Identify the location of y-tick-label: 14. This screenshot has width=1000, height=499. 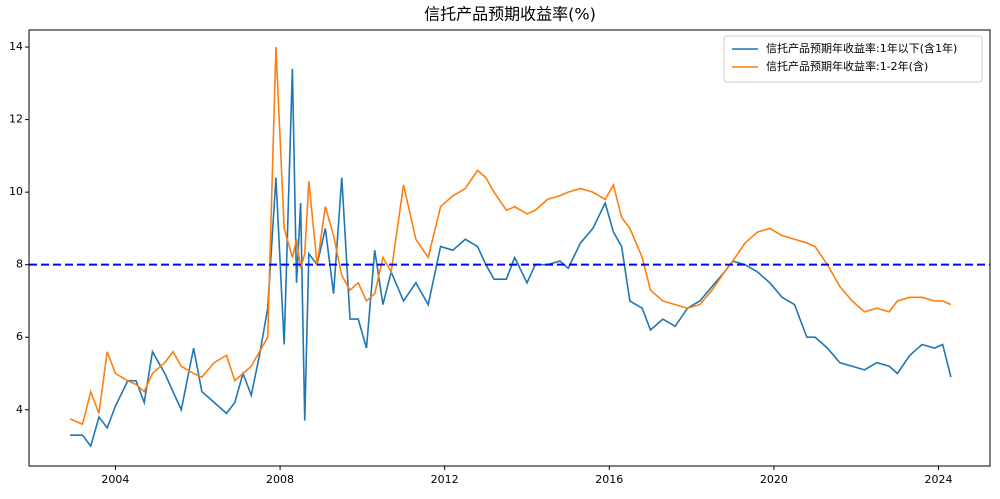
(16, 46).